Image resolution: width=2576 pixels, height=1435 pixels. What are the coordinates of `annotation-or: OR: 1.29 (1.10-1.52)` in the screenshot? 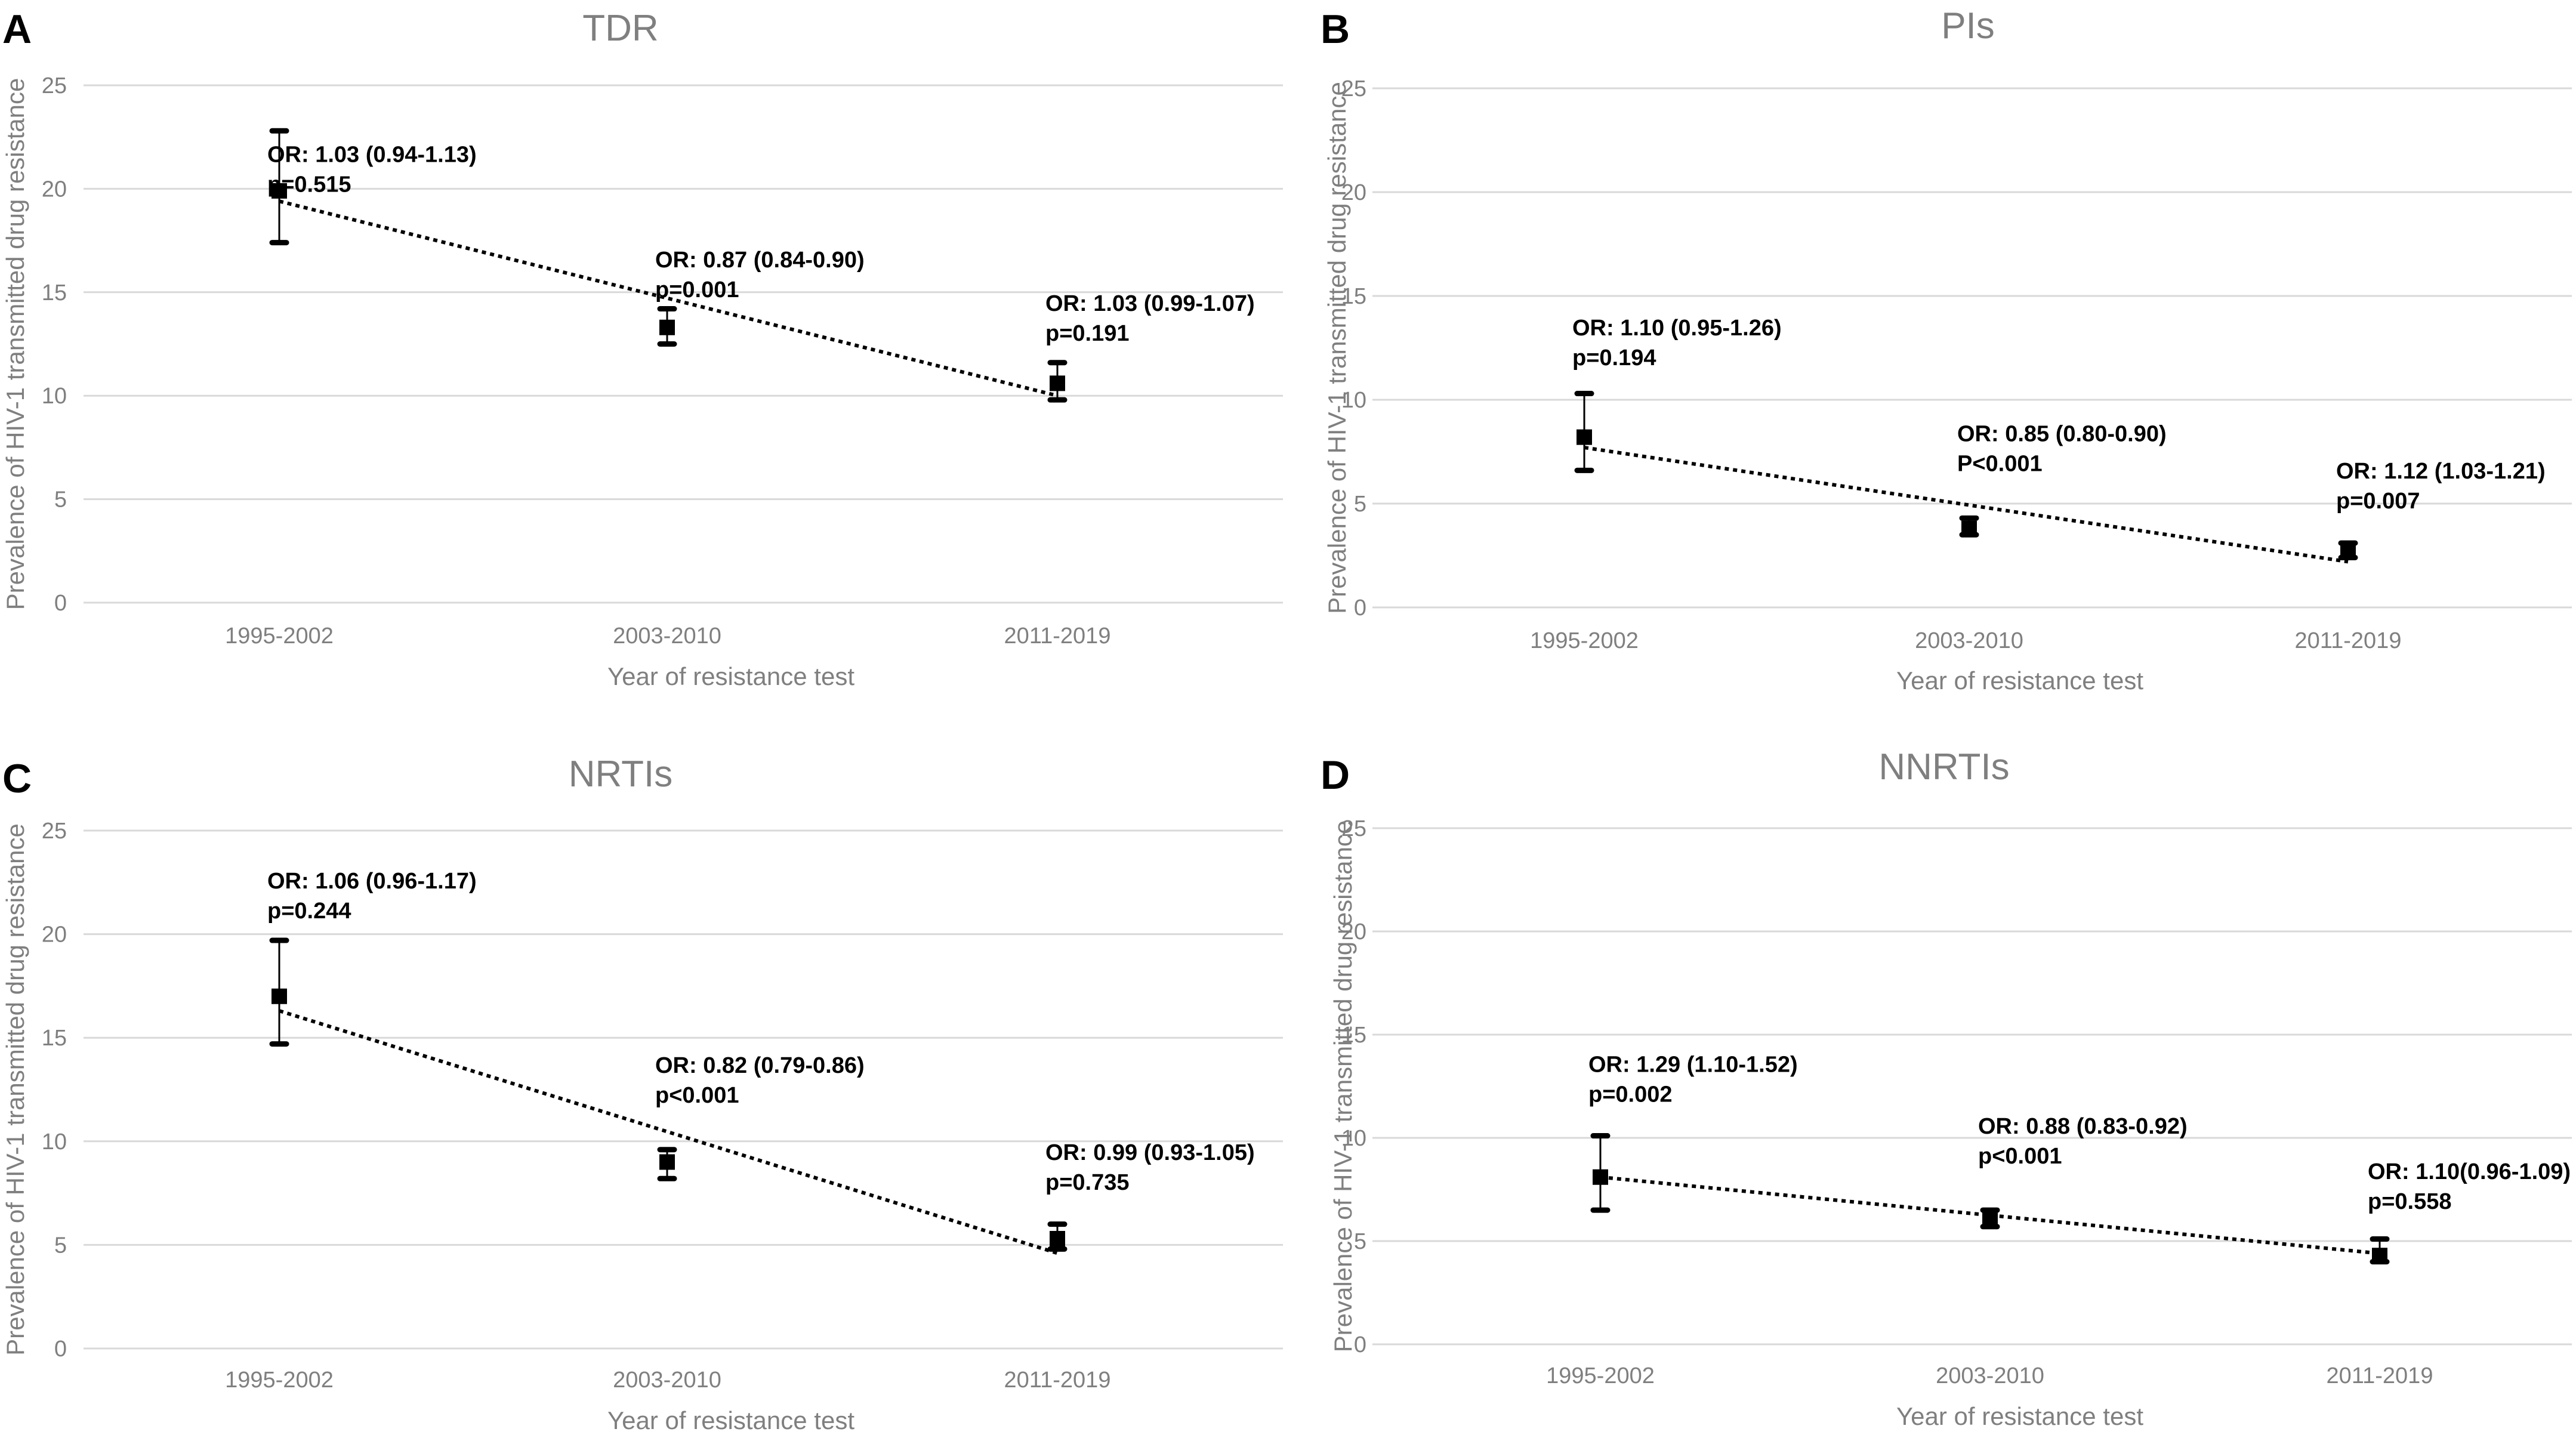 It's located at (1693, 1064).